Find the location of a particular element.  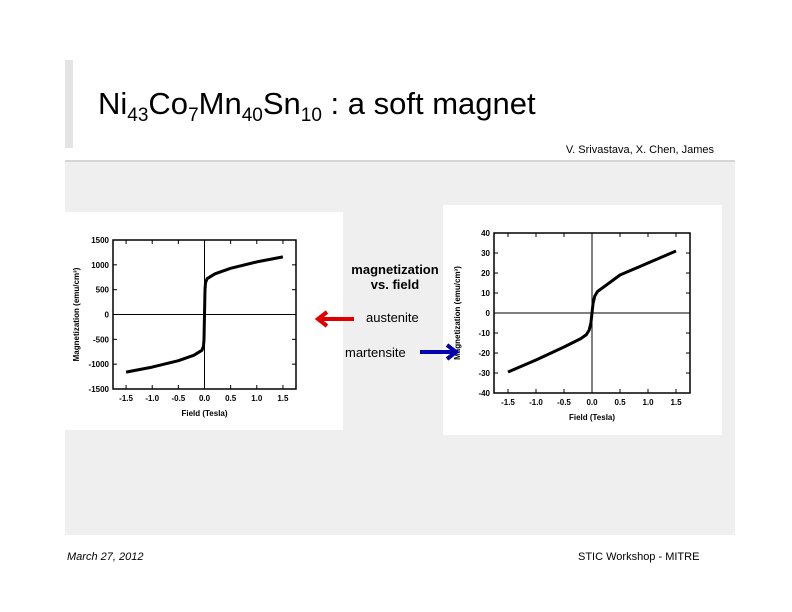

y-tick-label: -40 is located at coordinates (484, 393).